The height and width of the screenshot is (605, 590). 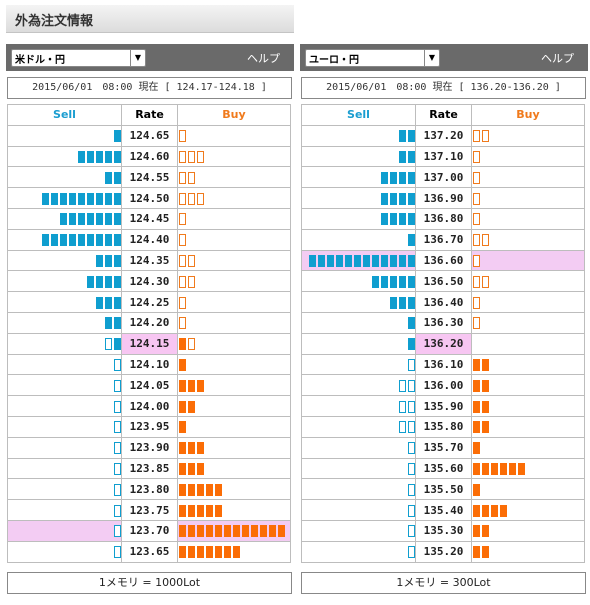 What do you see at coordinates (443, 510) in the screenshot?
I see `rate-cell: 135.40` at bounding box center [443, 510].